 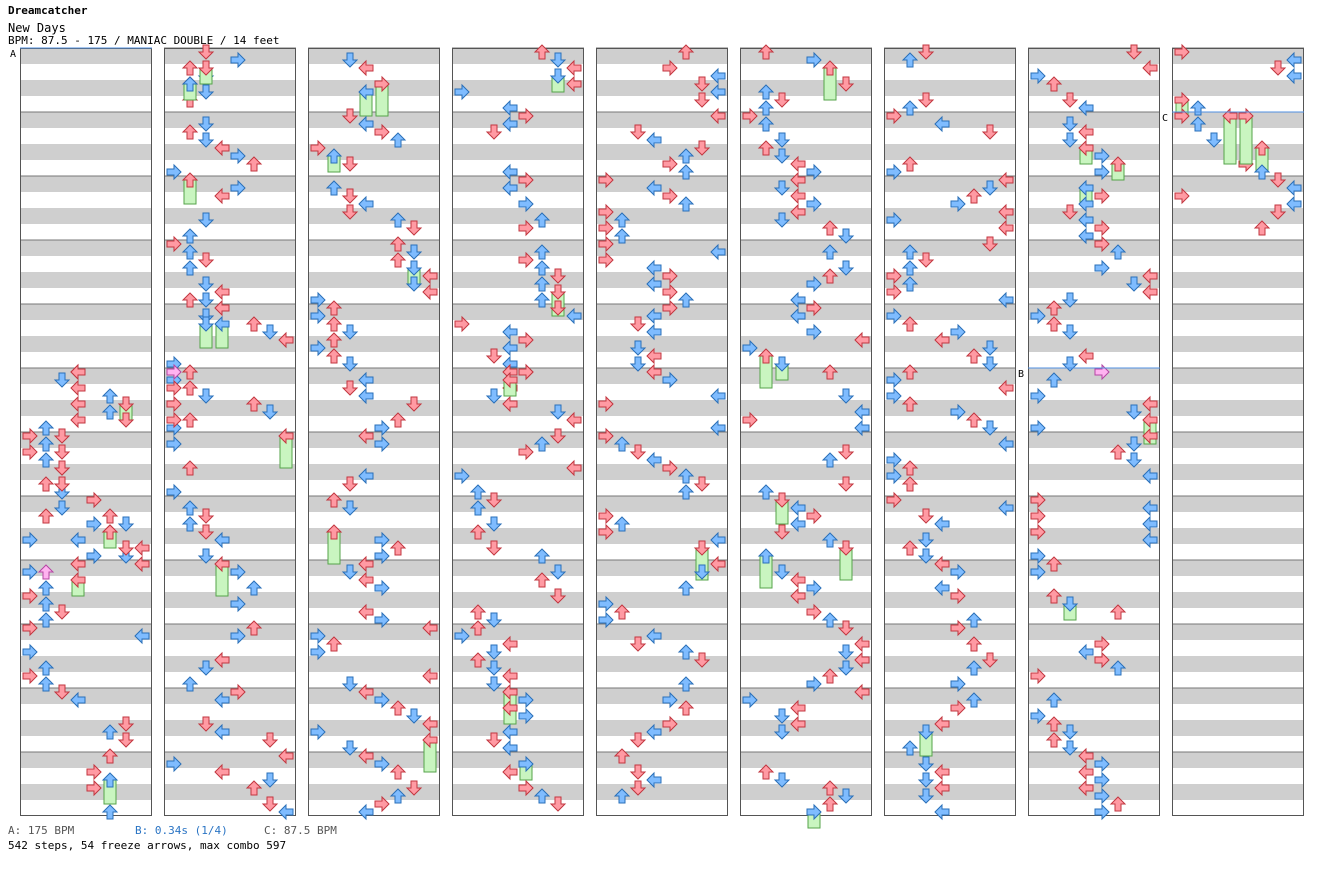 I want to click on legend-b: B: 0.34s (1/4), so click(x=181, y=830).